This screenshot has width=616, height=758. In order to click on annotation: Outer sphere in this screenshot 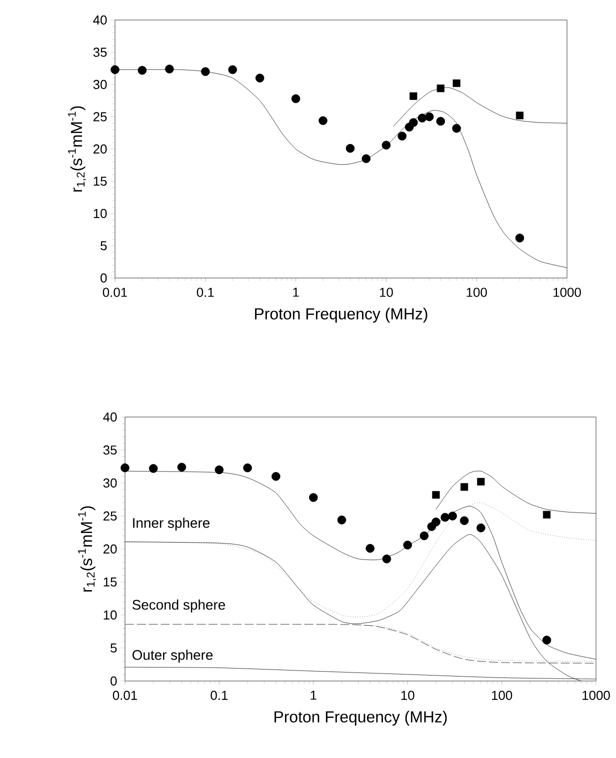, I will do `click(172, 656)`.